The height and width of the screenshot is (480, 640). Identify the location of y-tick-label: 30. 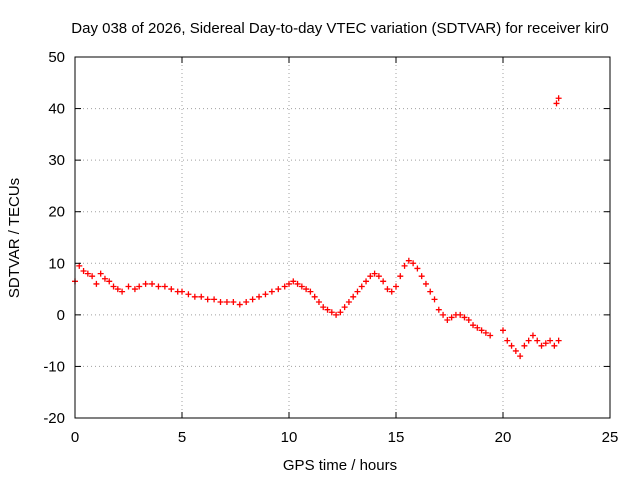
(56, 160).